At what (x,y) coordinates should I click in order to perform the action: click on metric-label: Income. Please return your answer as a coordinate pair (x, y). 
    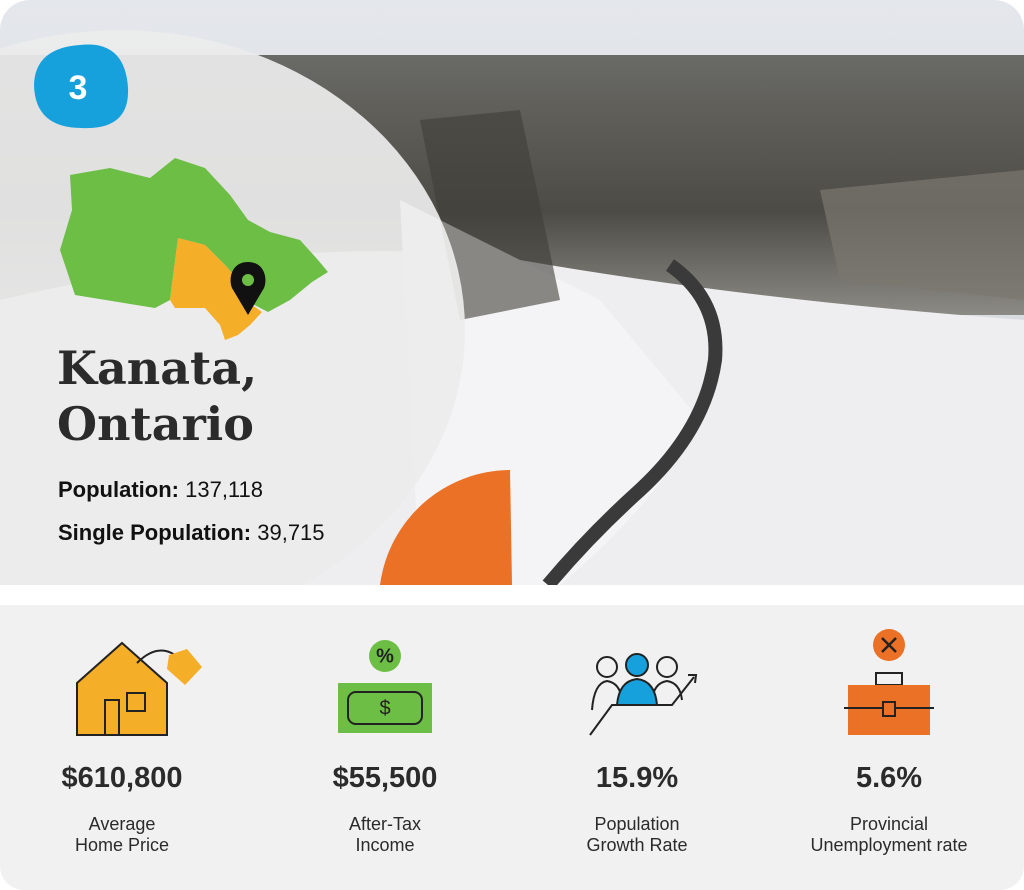
    Looking at the image, I should click on (385, 845).